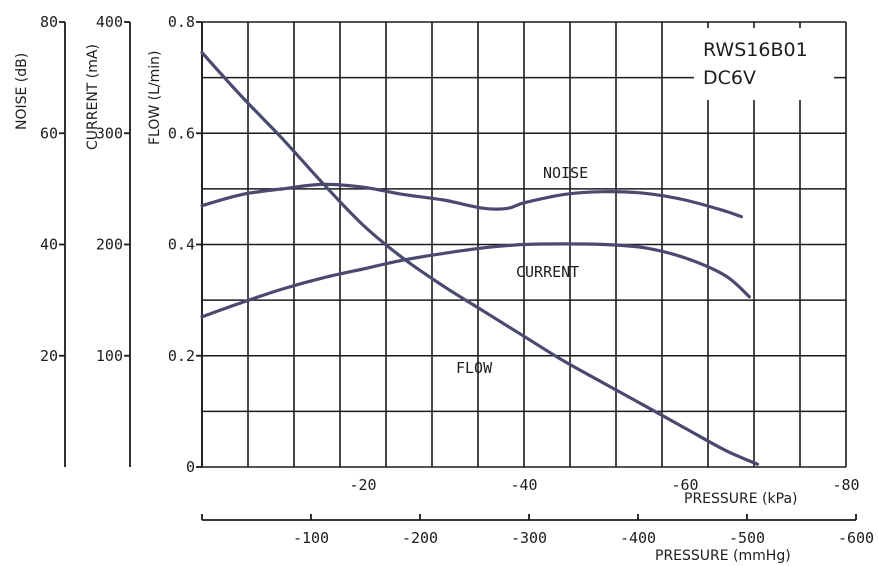 The image size is (878, 566). Describe the element at coordinates (523, 485) in the screenshot. I see `kpa-tick-label: -40` at that location.